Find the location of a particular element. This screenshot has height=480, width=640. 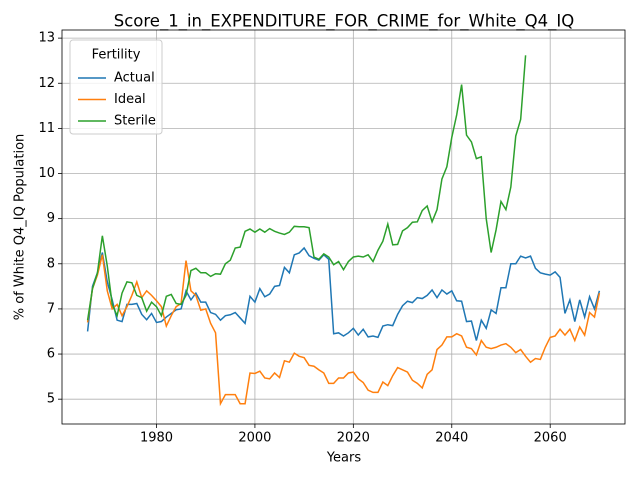

legend-label: Actual is located at coordinates (134, 78).